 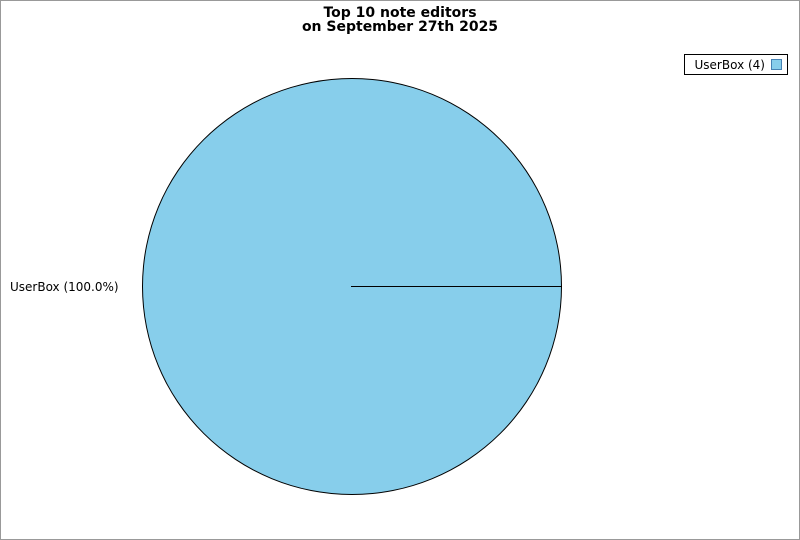 What do you see at coordinates (729, 64) in the screenshot?
I see `legend-entry-label: UserBox (4)` at bounding box center [729, 64].